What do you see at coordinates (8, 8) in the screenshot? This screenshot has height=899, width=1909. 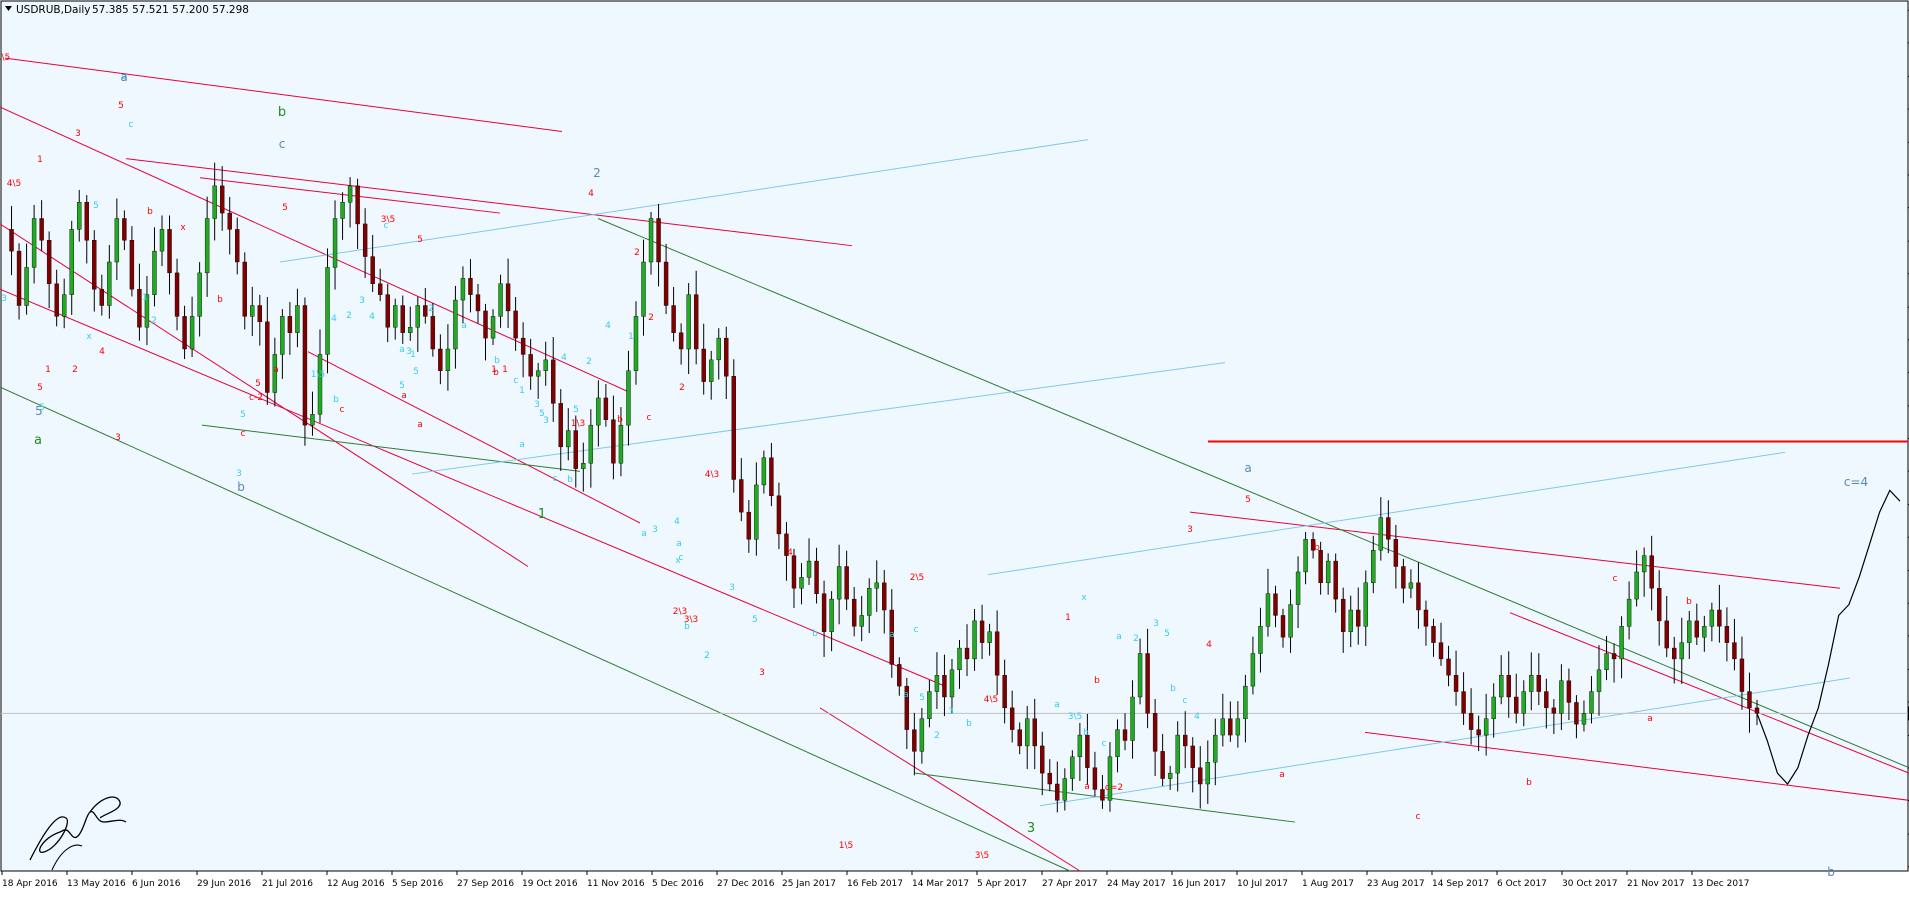 I see `dropdown-triangle-icon` at bounding box center [8, 8].